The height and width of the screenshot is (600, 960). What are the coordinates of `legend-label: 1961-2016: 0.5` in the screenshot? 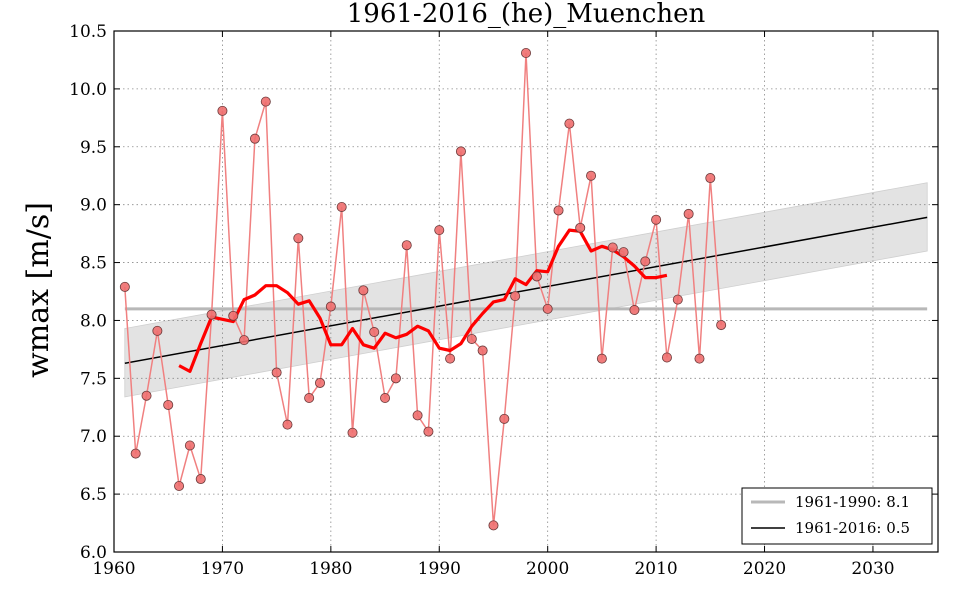 It's located at (852, 528).